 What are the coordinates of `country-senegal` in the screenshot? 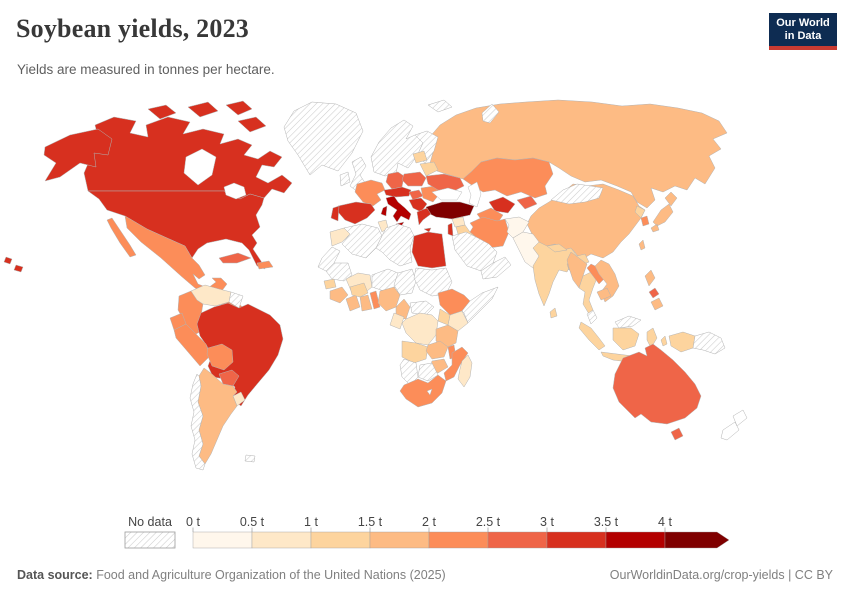 It's located at (330, 284).